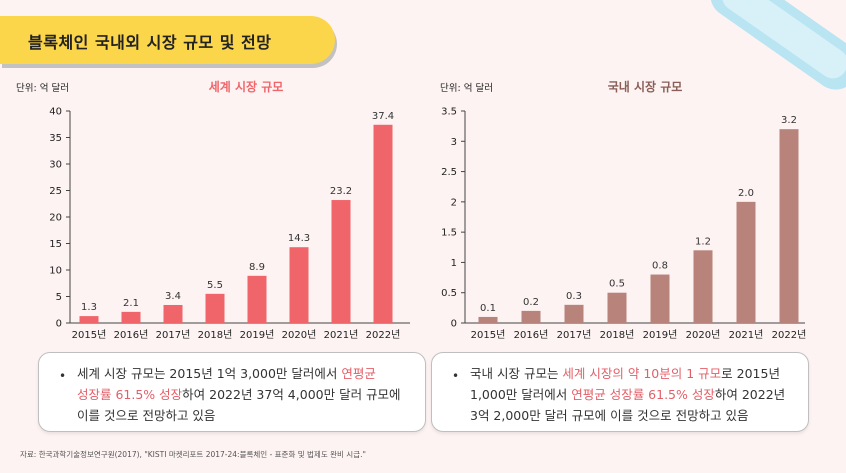  I want to click on callout-highlight: 연평균, so click(358, 373).